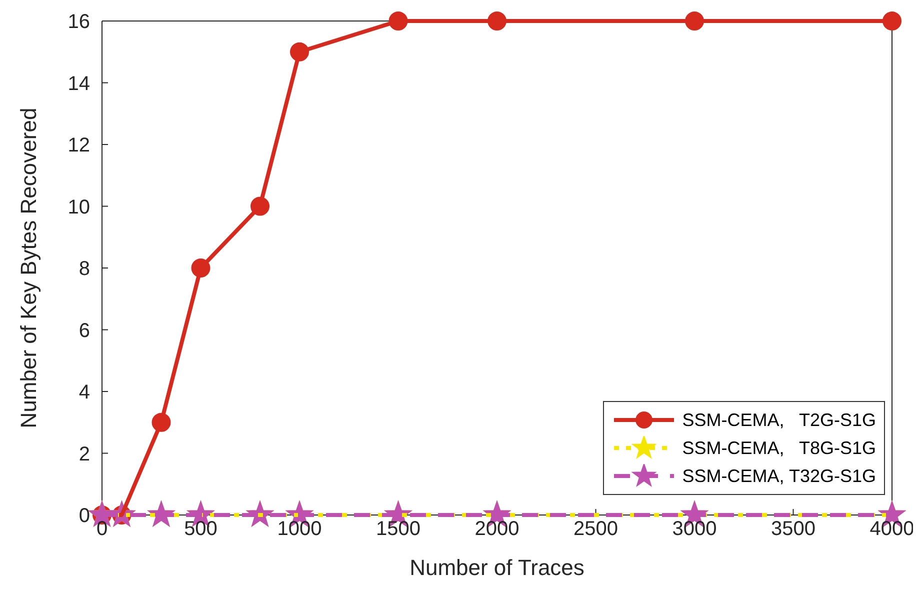 The image size is (921, 603). Describe the element at coordinates (694, 529) in the screenshot. I see `x-tick-label: 3000` at that location.